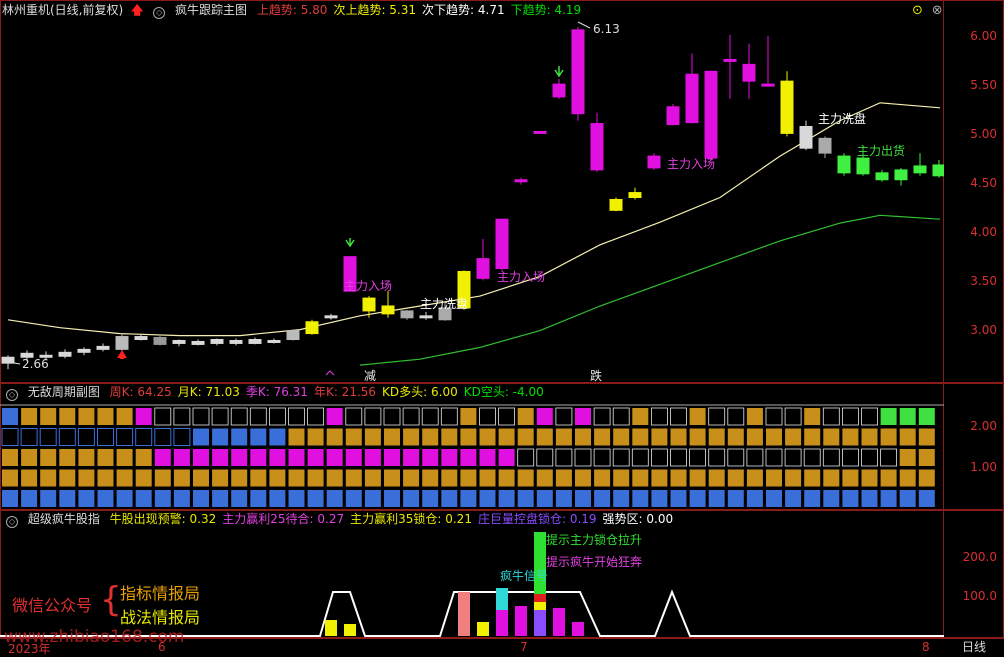 The image size is (1004, 657). What do you see at coordinates (140, 392) in the screenshot?
I see `indicator-value: 周K: 64.25` at bounding box center [140, 392].